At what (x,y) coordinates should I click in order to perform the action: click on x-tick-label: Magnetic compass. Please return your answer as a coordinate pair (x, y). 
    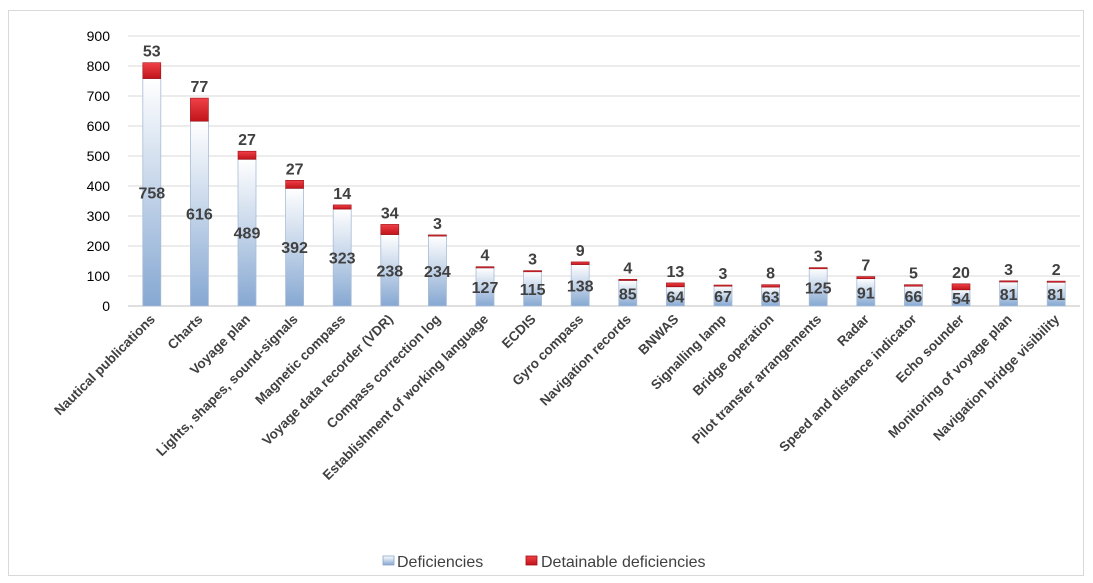
    Looking at the image, I should click on (300, 360).